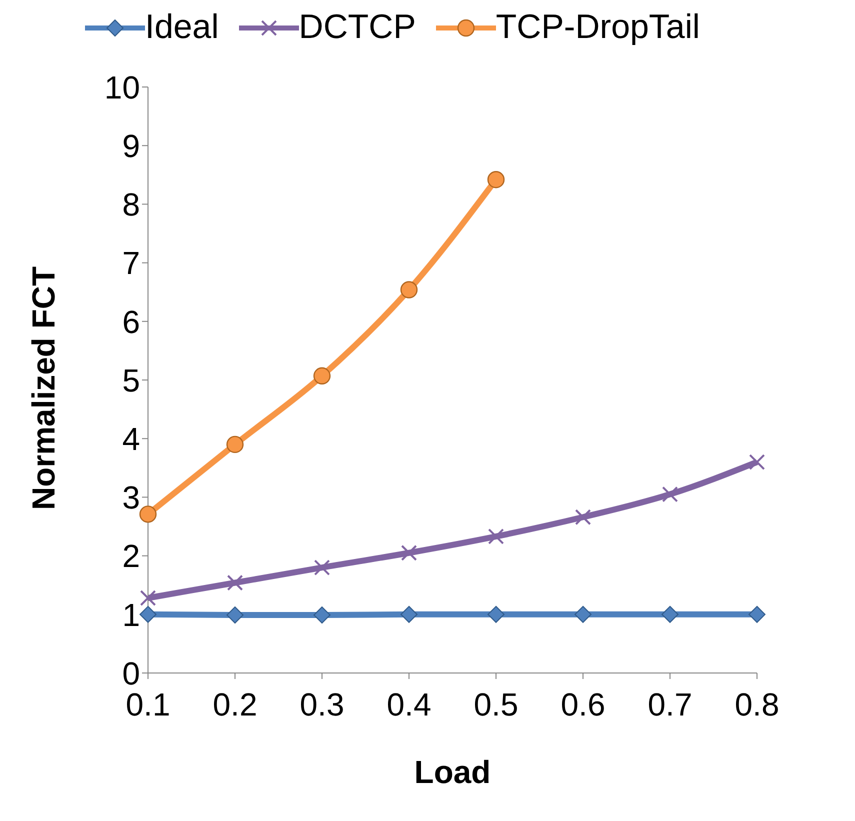  What do you see at coordinates (131, 322) in the screenshot?
I see `y-tick-label: 6` at bounding box center [131, 322].